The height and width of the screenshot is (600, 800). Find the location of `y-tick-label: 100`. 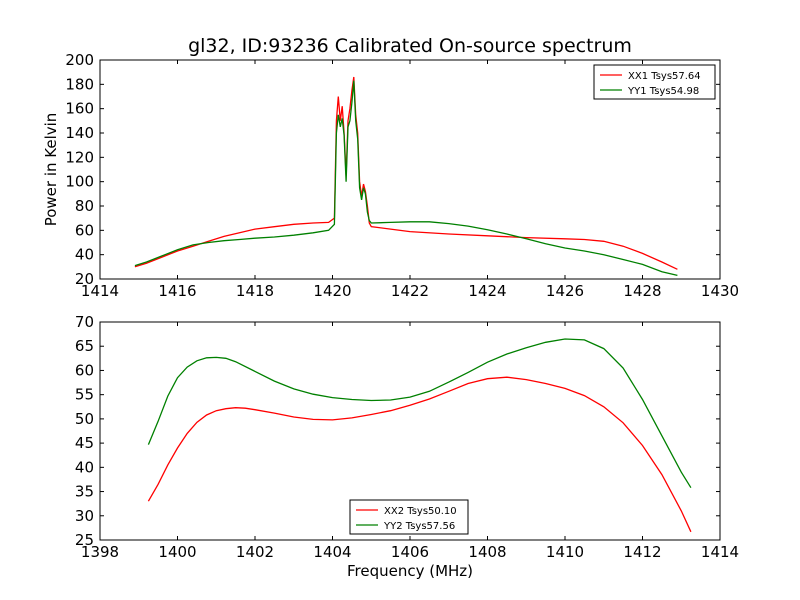

y-tick-label: 100 is located at coordinates (79, 182).